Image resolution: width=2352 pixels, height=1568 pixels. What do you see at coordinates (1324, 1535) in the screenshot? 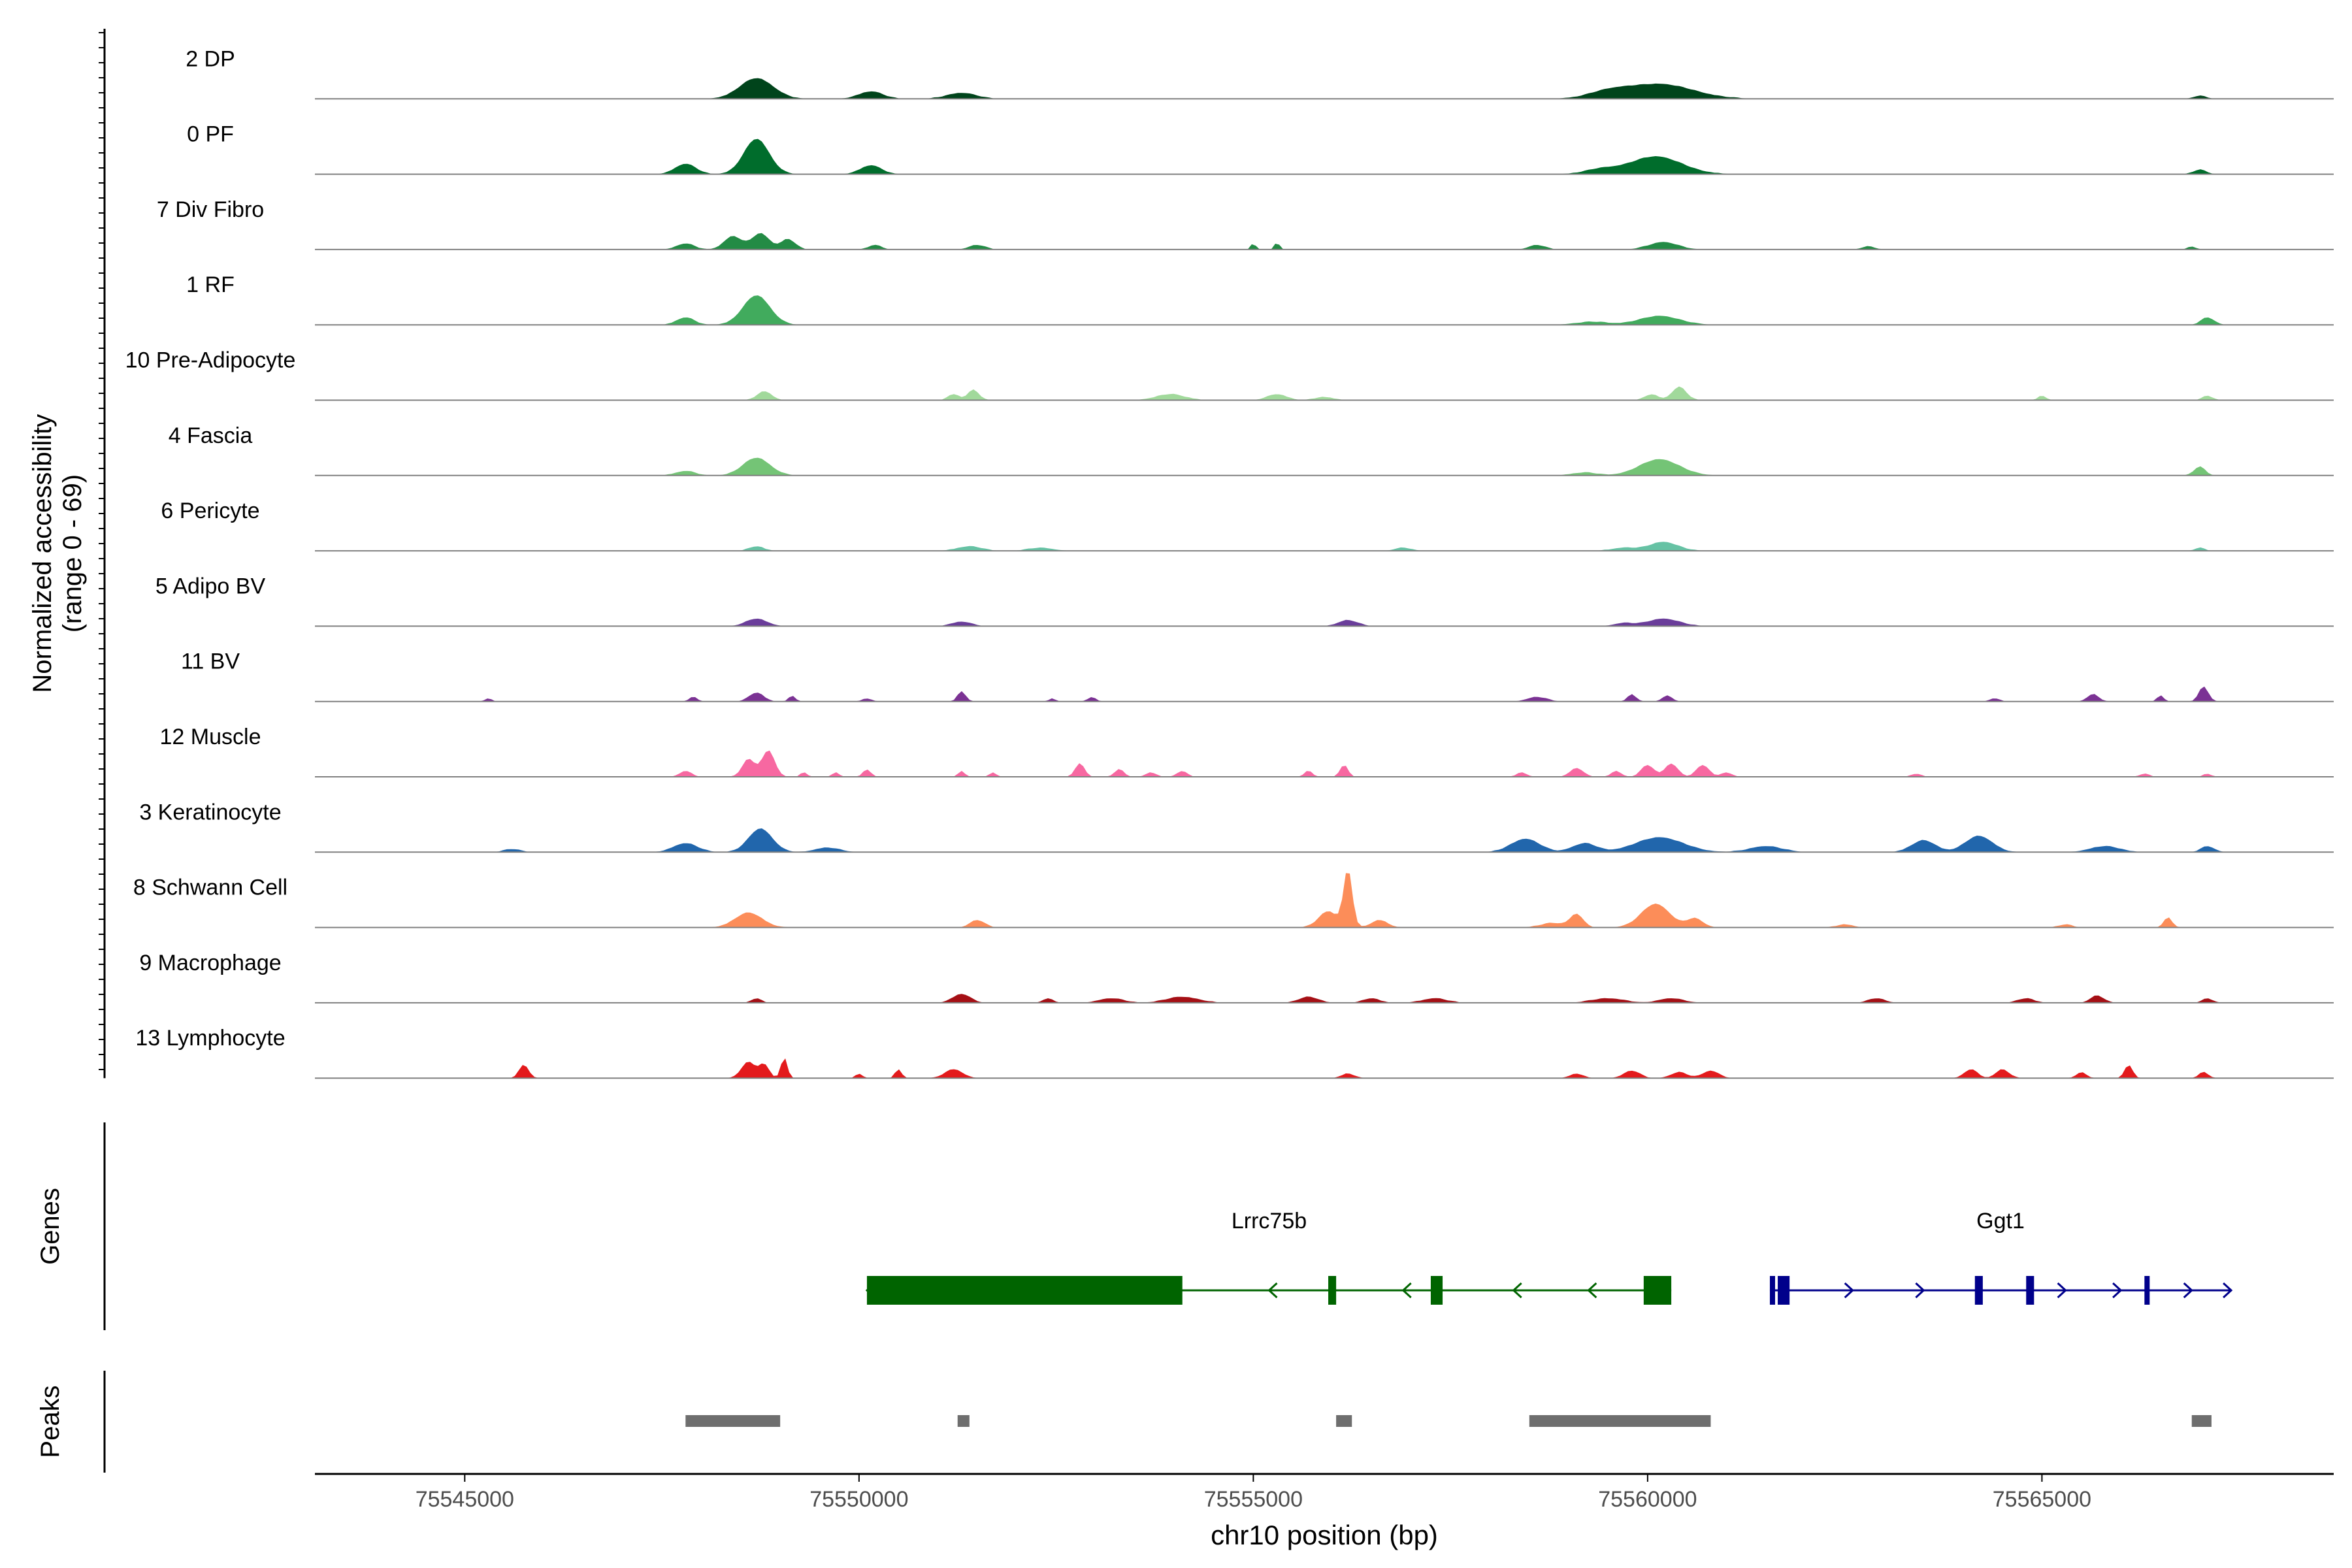
I see `x-axis-label: chr10 position (bp)` at bounding box center [1324, 1535].